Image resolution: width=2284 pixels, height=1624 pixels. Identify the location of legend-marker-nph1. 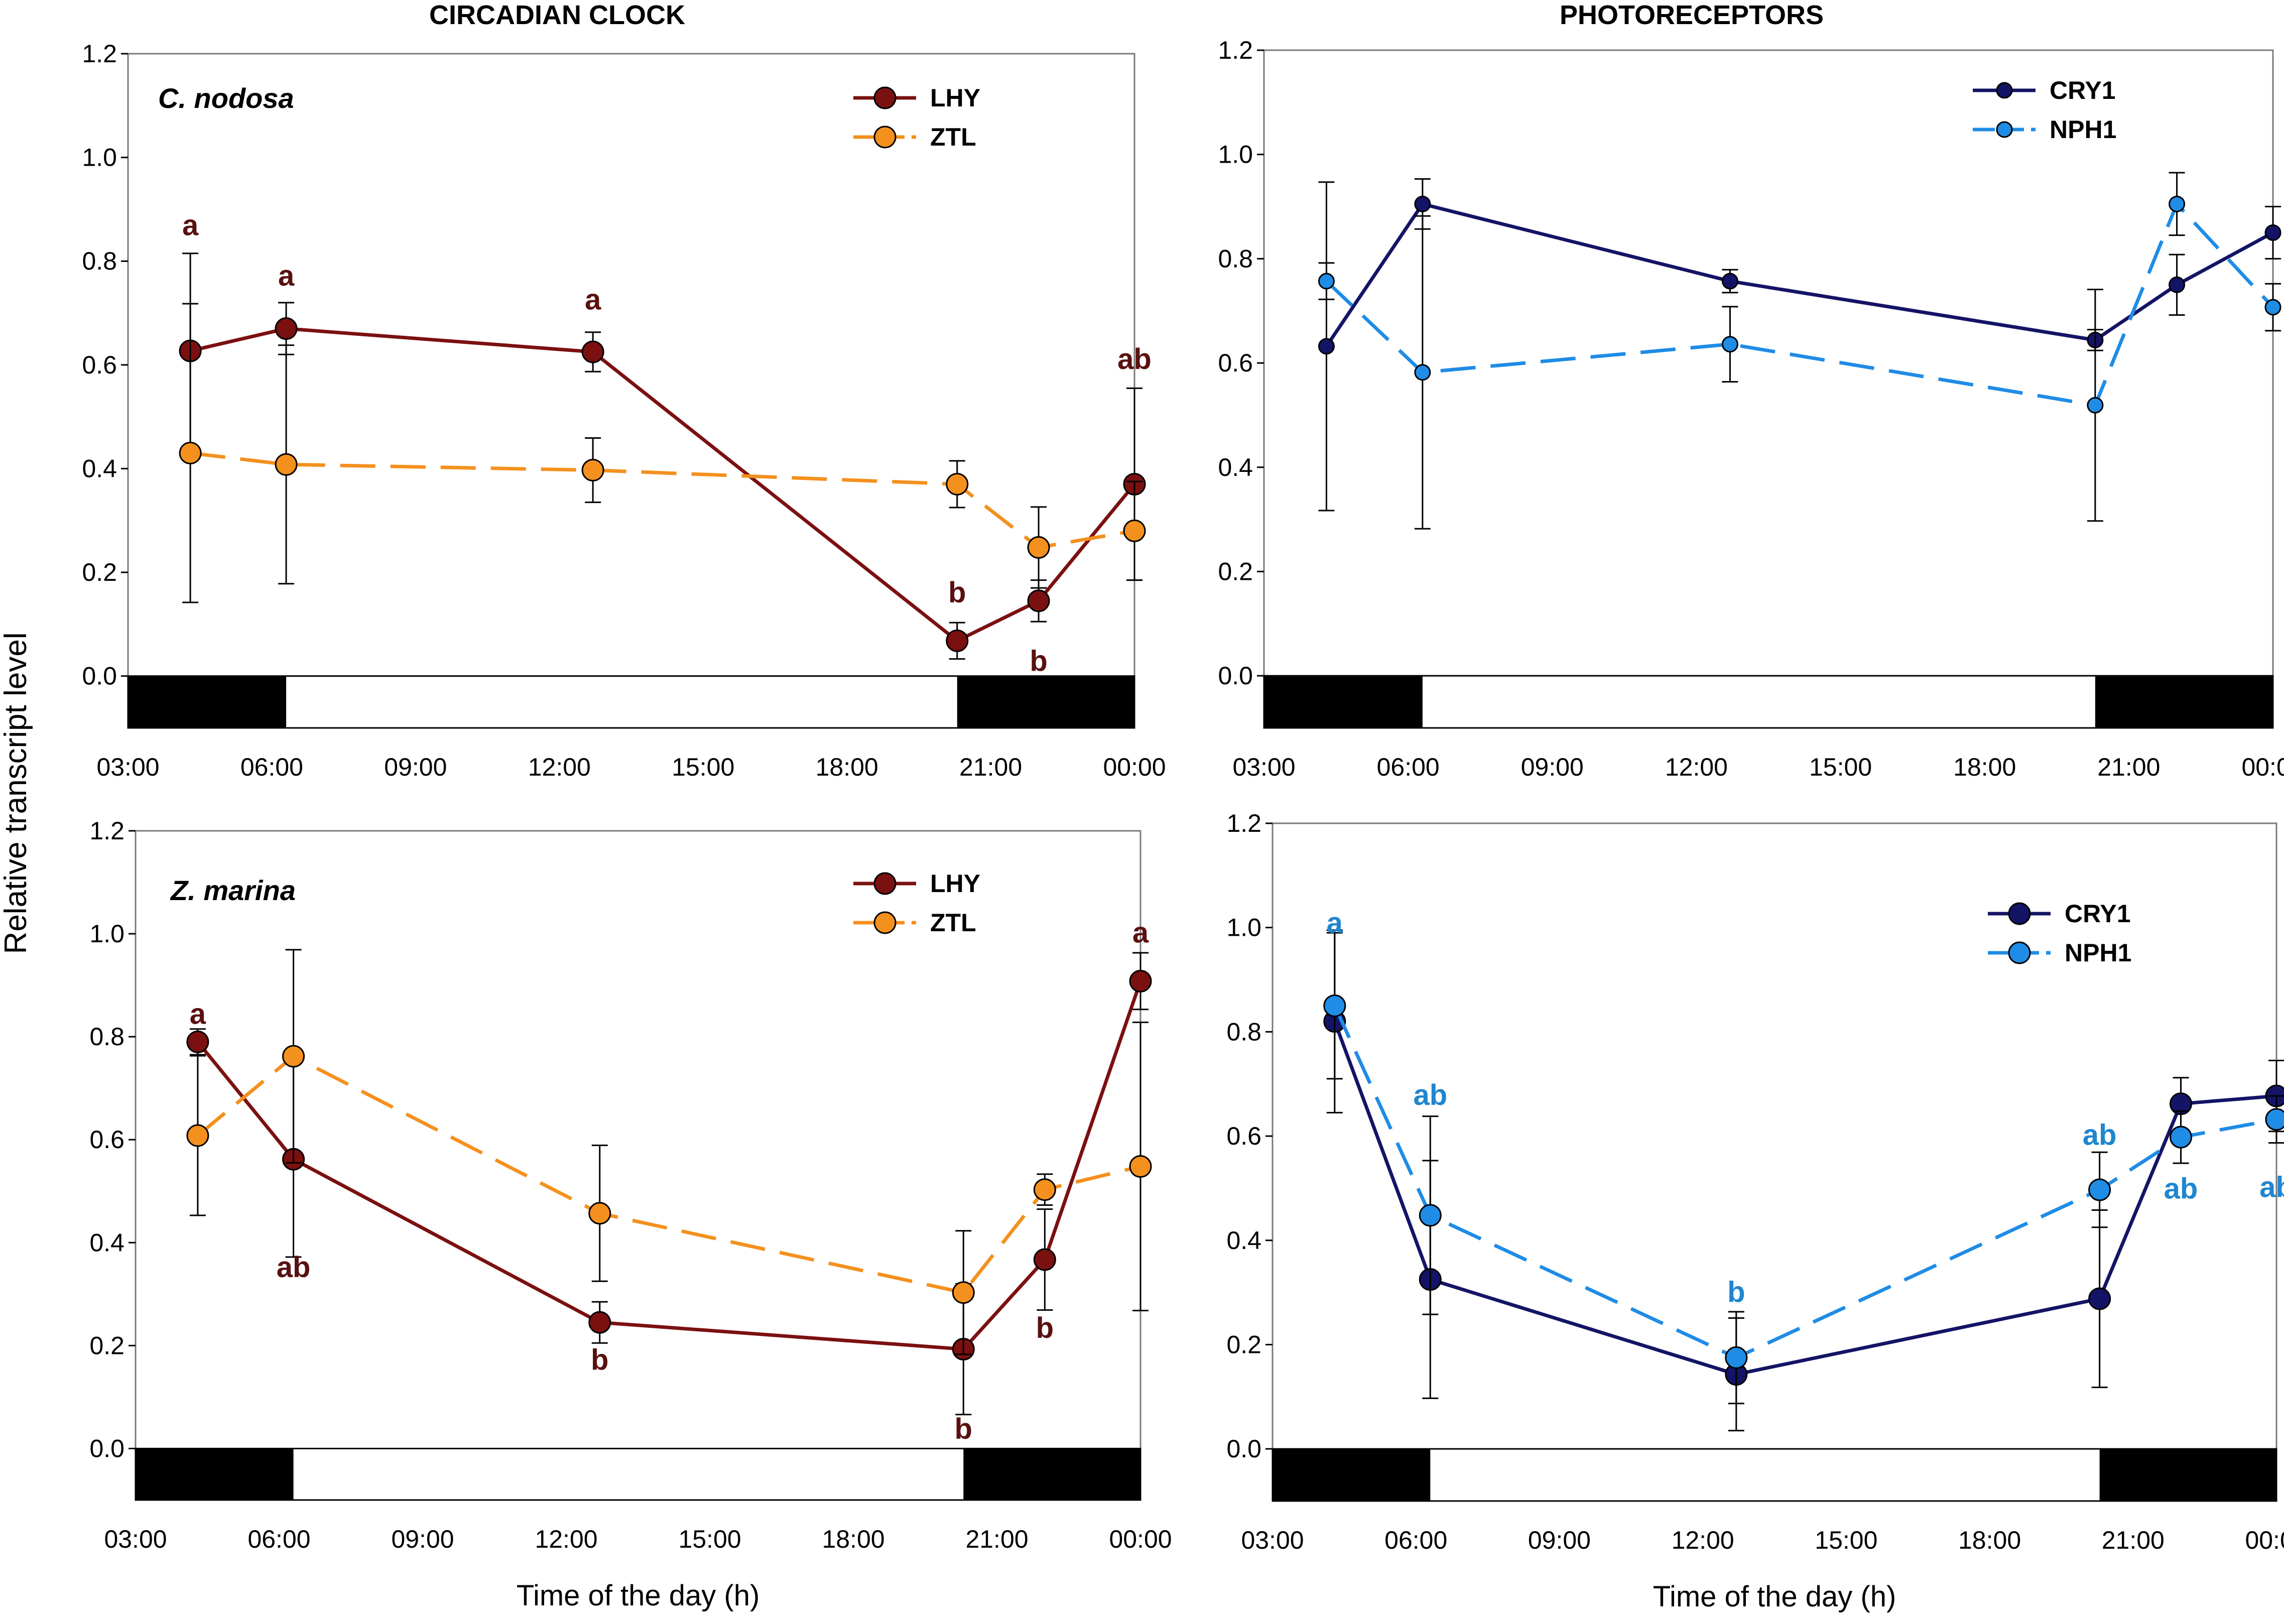
(2020, 952).